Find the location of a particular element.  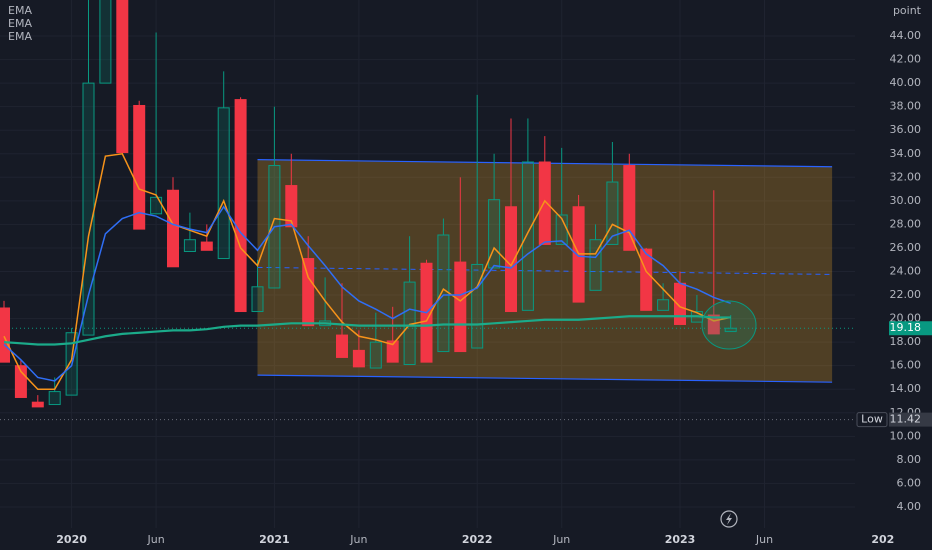

x-tick-label: 2020 is located at coordinates (71, 539).